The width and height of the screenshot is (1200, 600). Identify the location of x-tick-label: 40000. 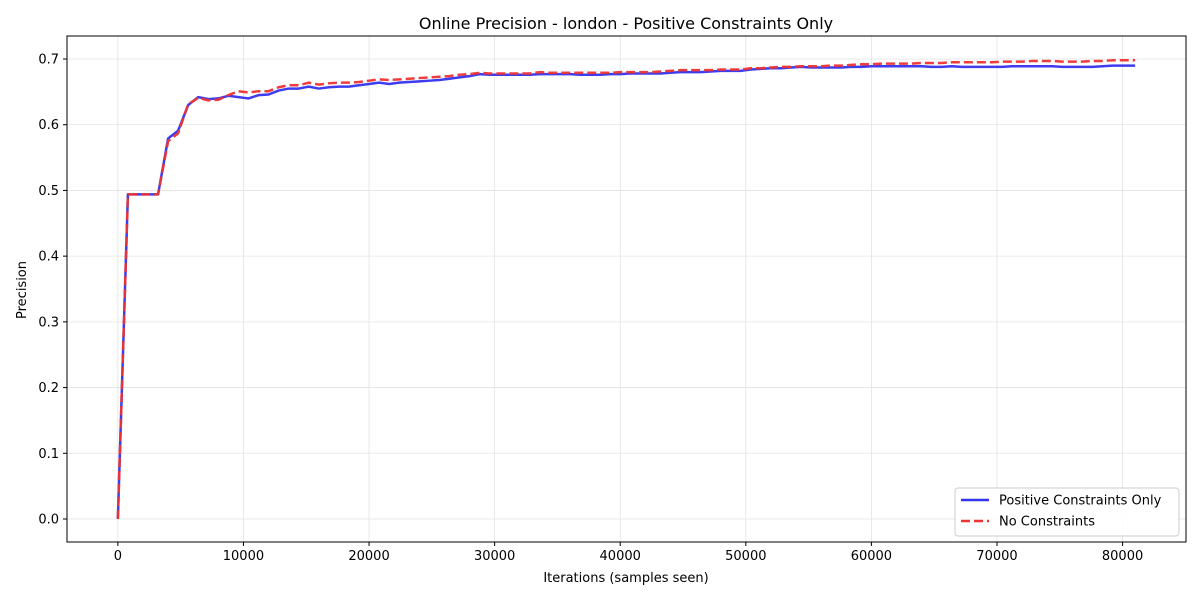
(620, 556).